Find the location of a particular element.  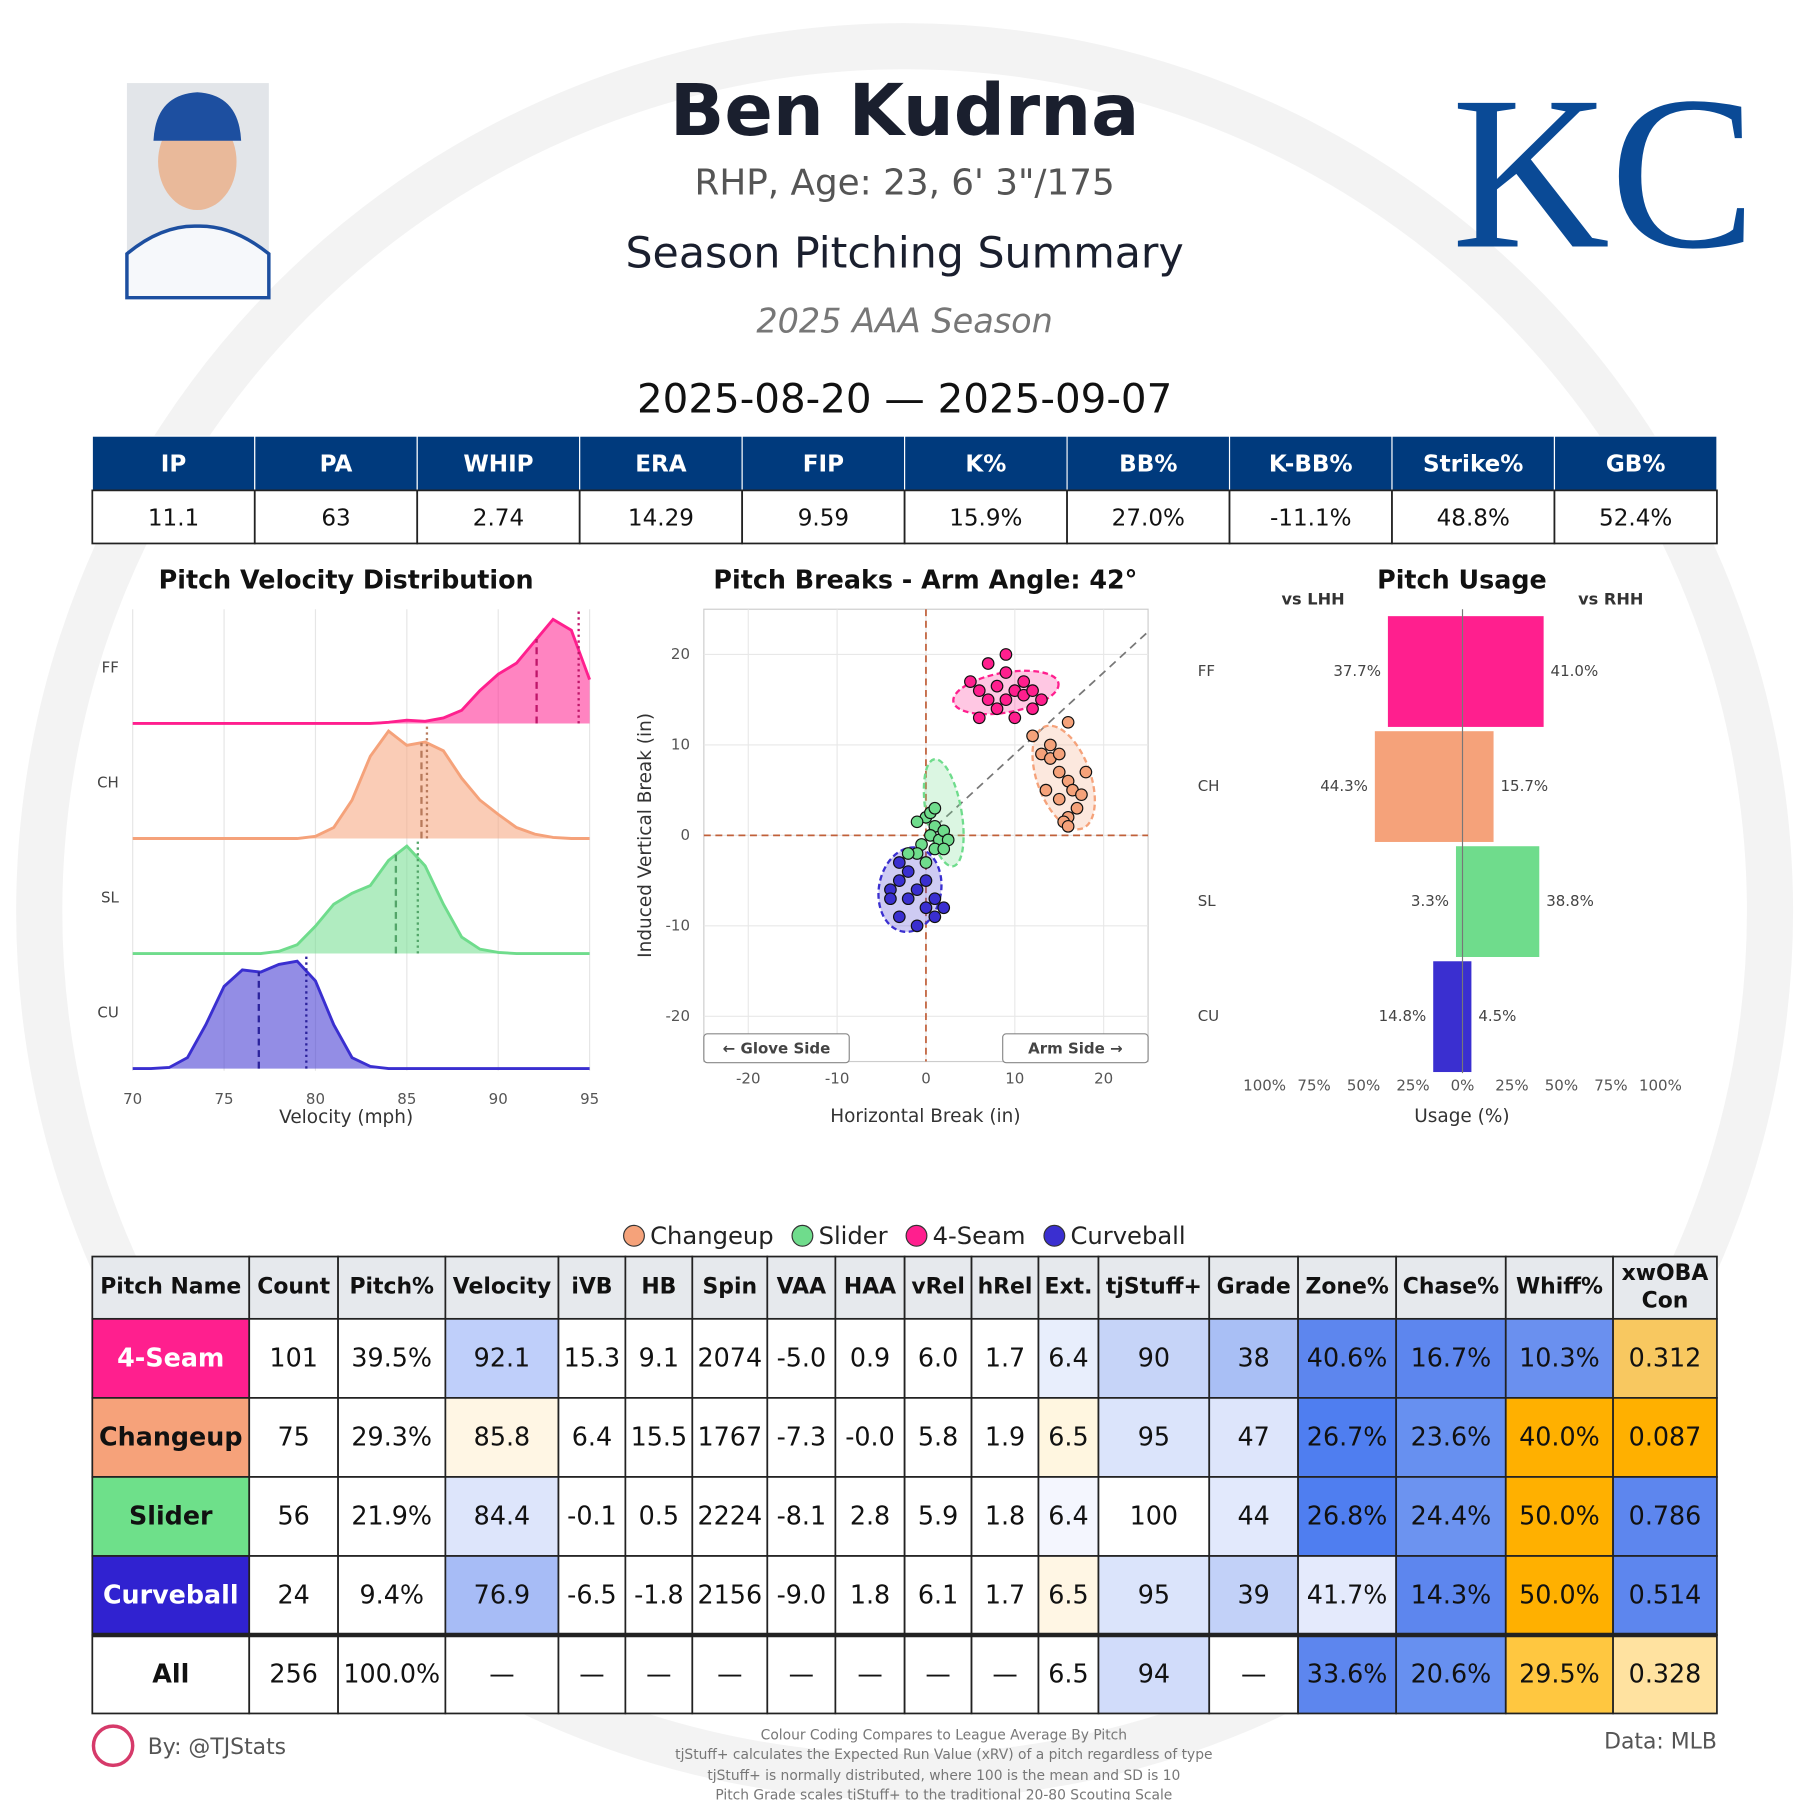

value-label: 14.8% is located at coordinates (1403, 1016).